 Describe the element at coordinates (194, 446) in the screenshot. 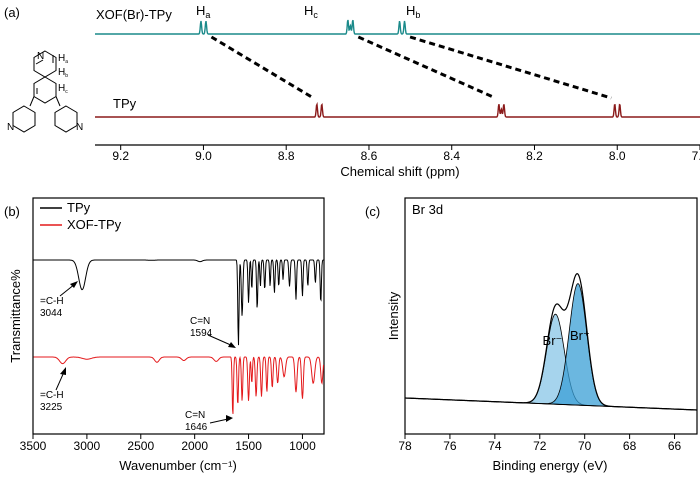

I see `ftir-tick-label: 2000` at that location.